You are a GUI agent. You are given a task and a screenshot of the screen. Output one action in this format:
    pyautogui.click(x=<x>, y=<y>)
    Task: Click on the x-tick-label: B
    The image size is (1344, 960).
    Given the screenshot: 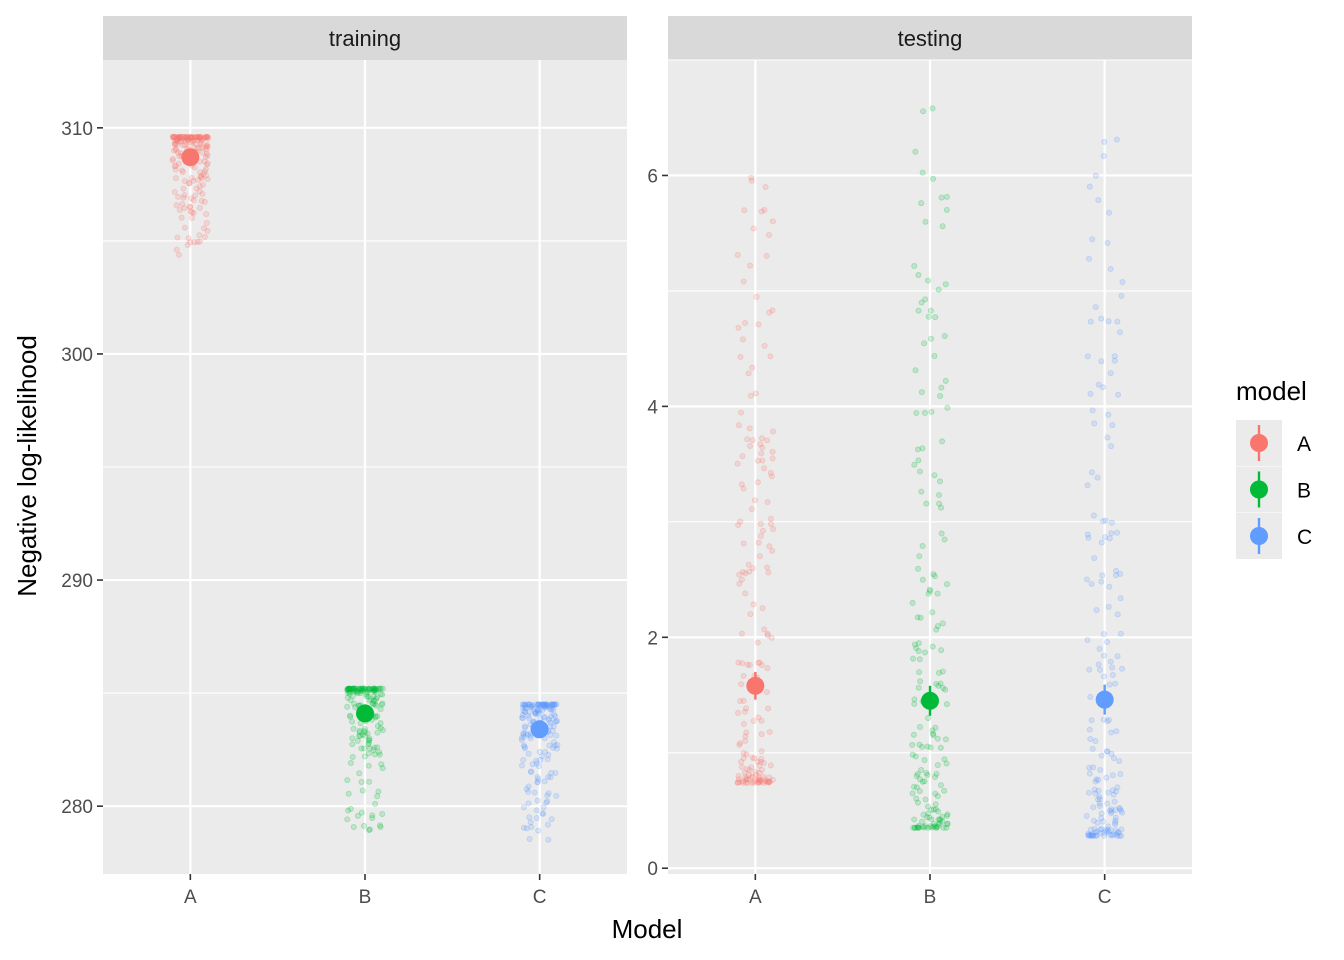 What is the action you would take?
    pyautogui.click(x=365, y=897)
    